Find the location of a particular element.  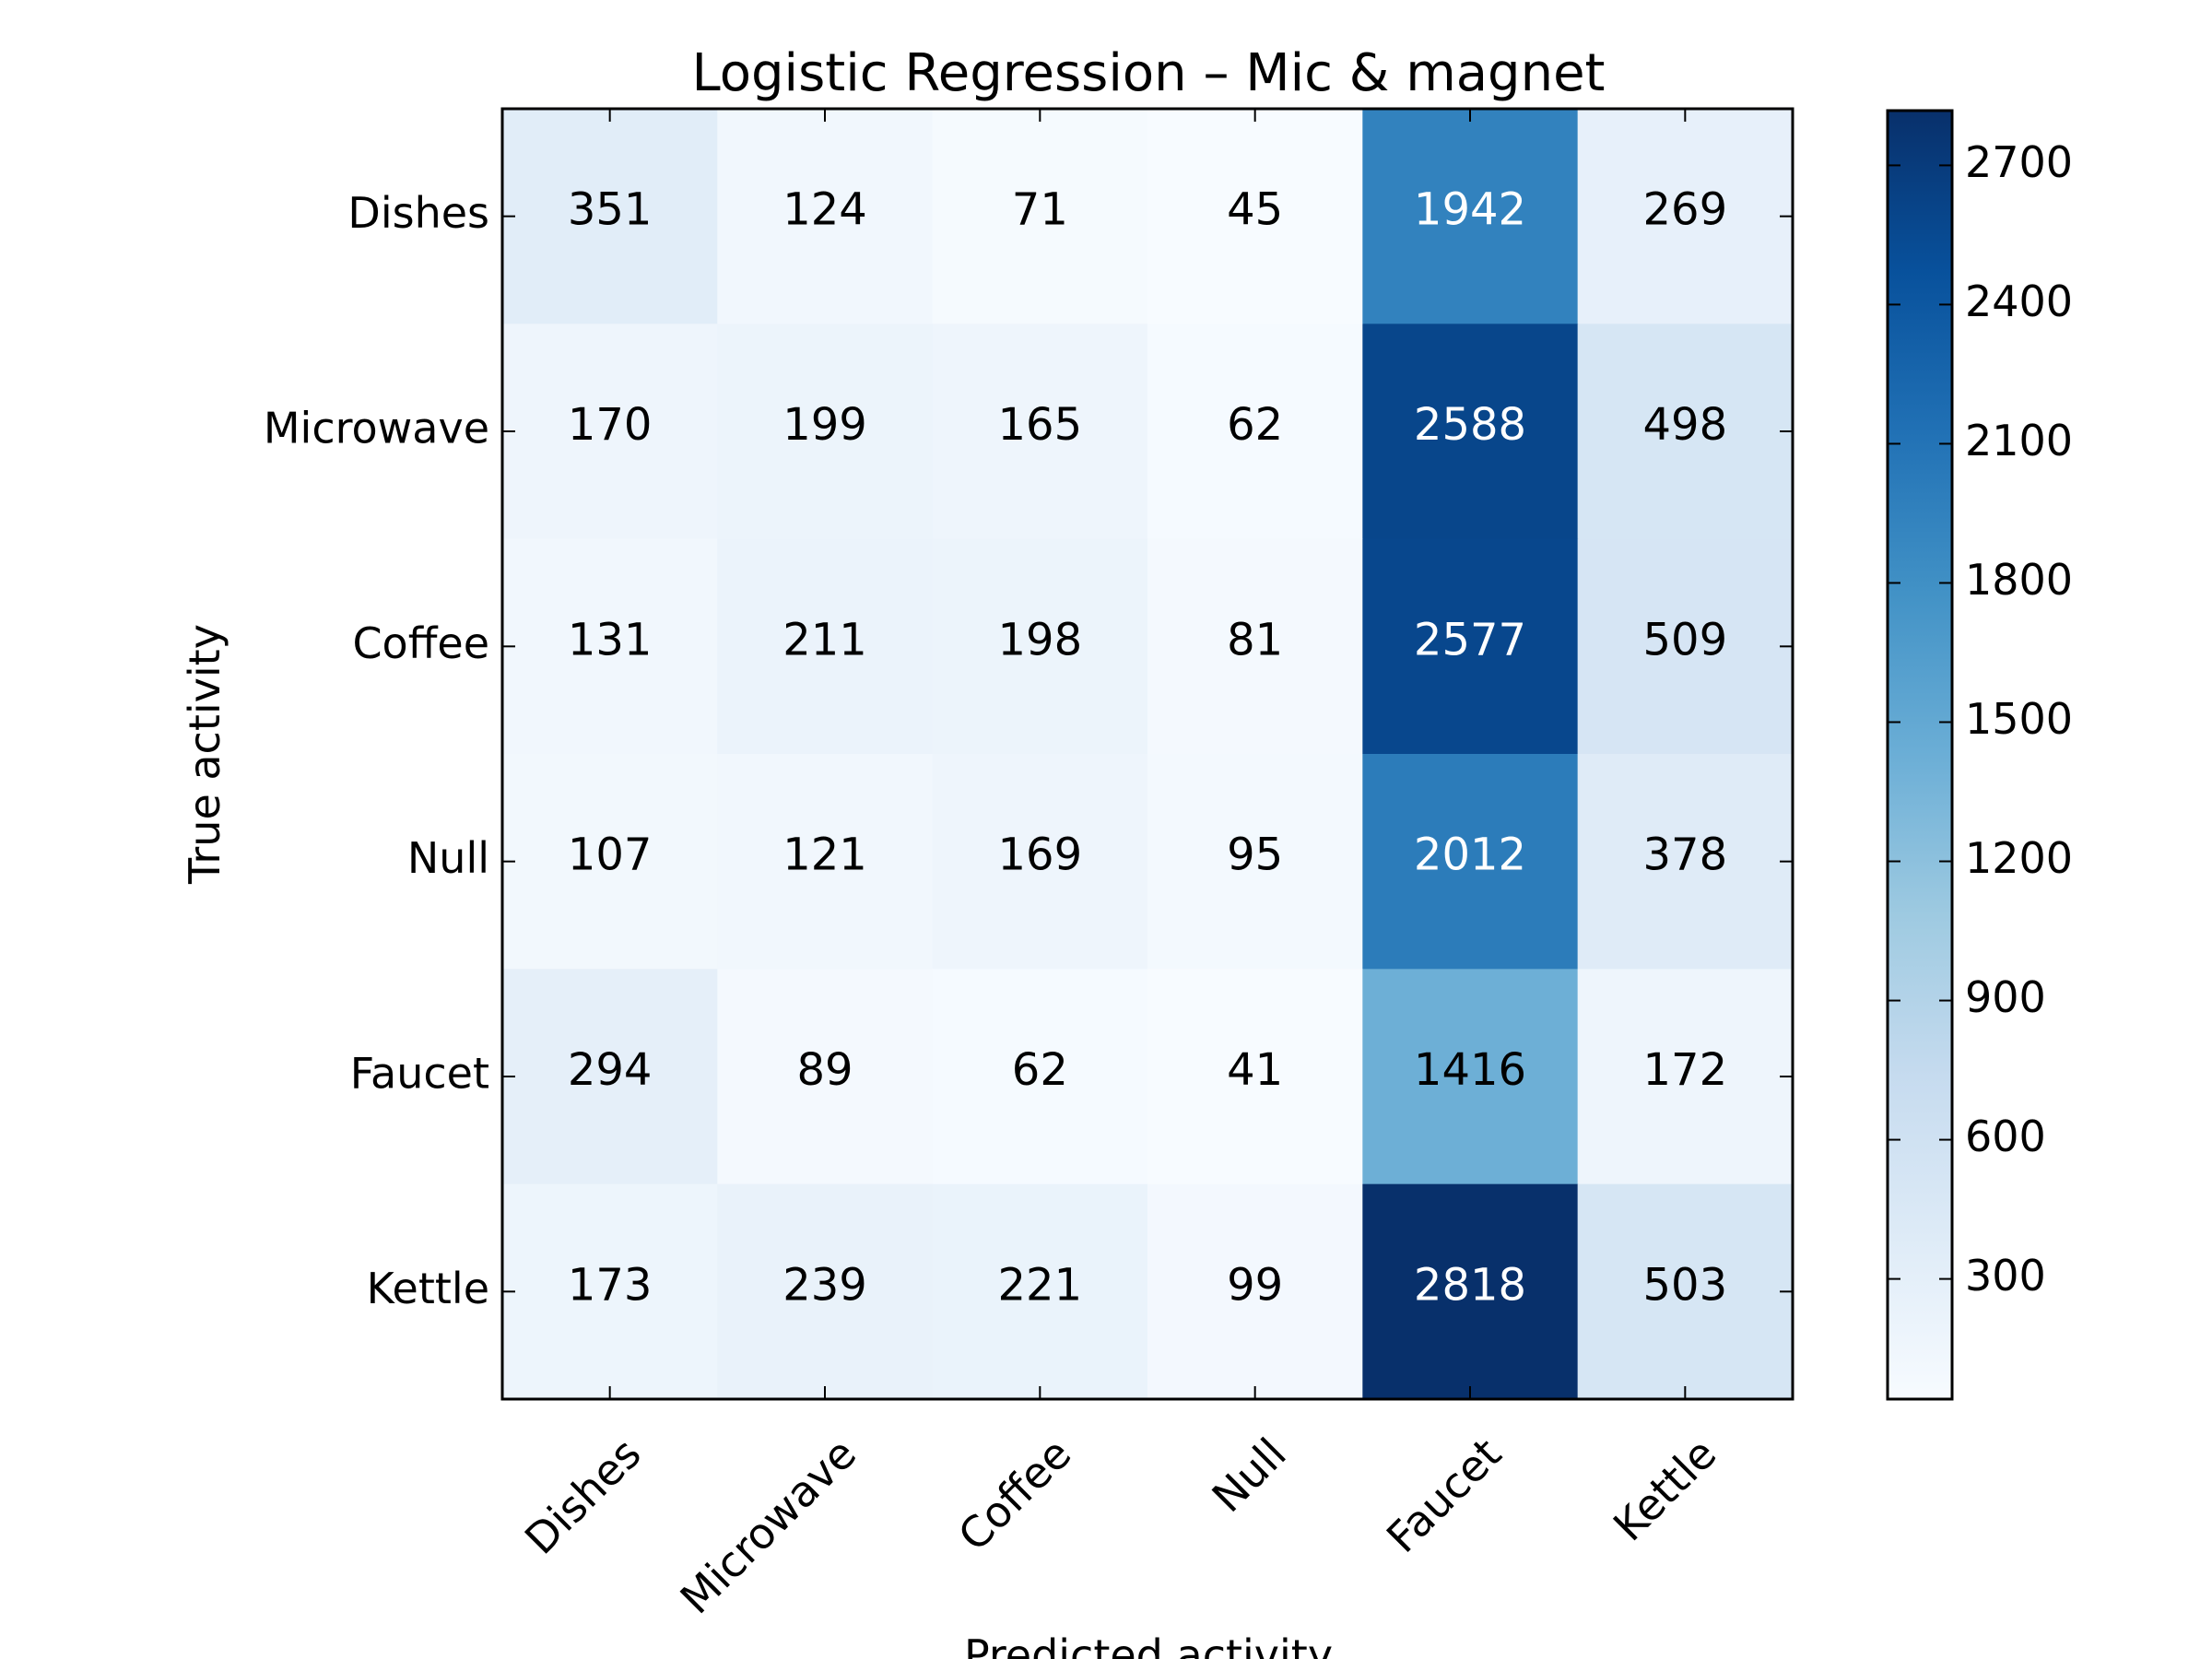

colorbar-tick-label: 1800 is located at coordinates (2019, 580).